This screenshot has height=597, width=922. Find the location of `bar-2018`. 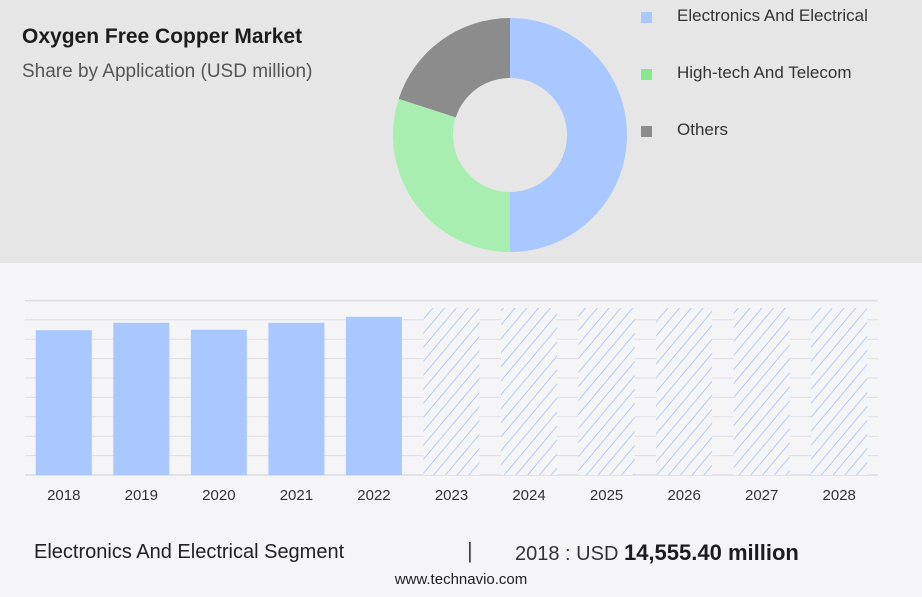

bar-2018 is located at coordinates (63, 402).